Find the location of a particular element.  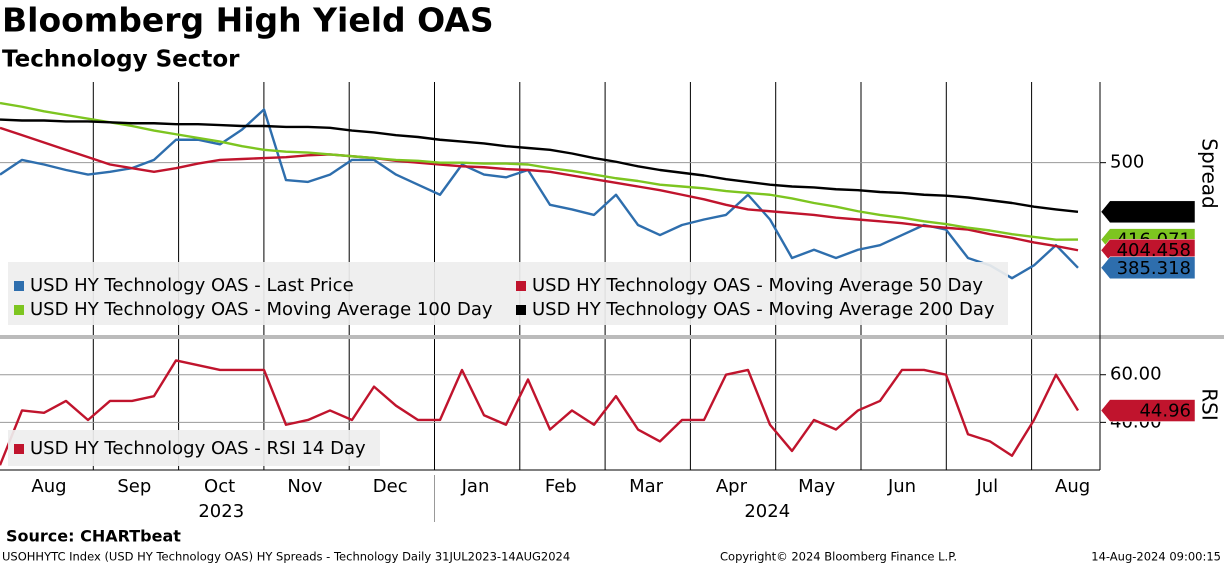

year-label: 2023 is located at coordinates (221, 511).